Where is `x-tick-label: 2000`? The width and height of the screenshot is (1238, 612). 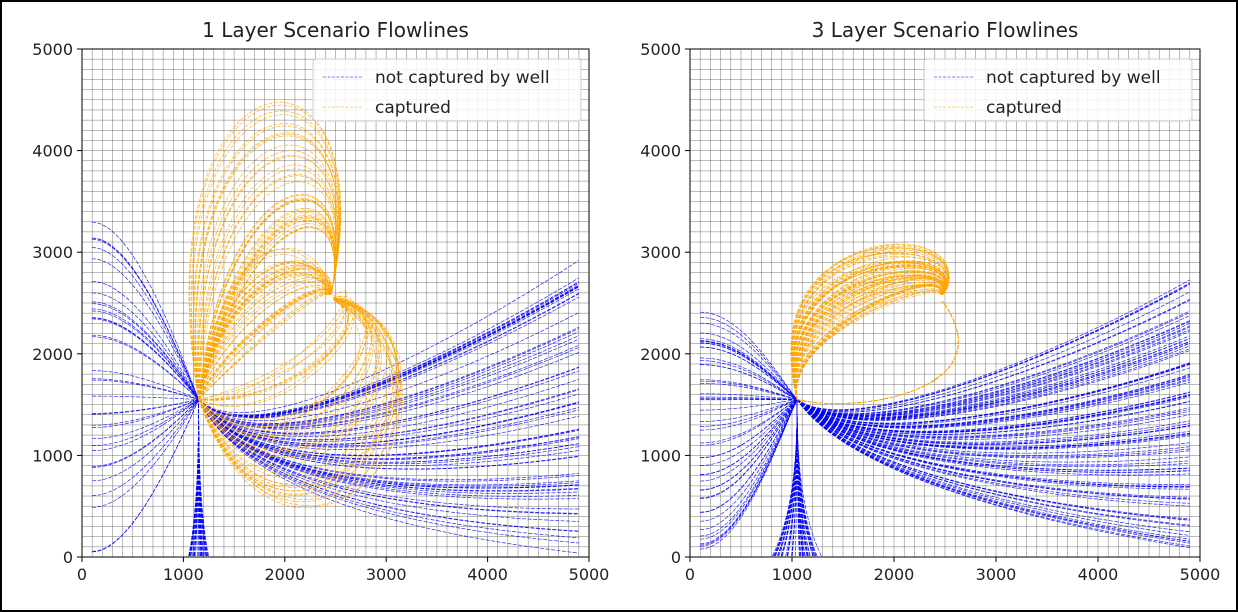 x-tick-label: 2000 is located at coordinates (894, 574).